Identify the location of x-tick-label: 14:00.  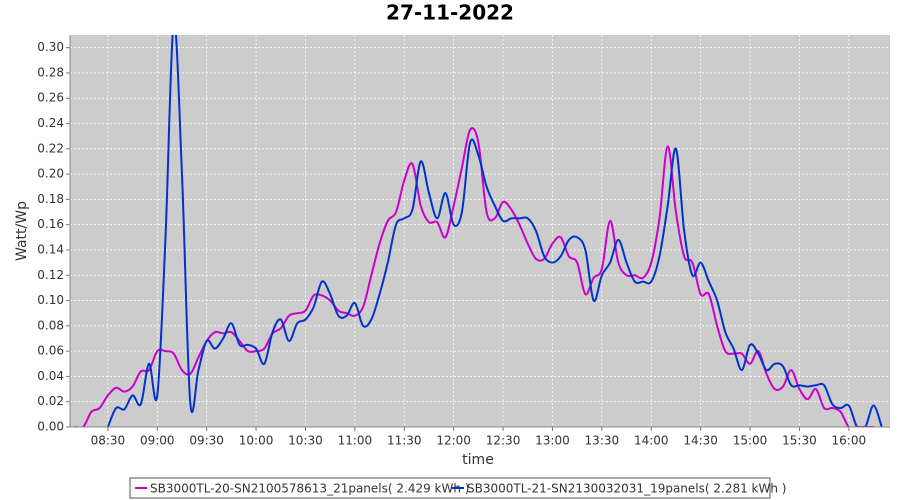
(651, 441).